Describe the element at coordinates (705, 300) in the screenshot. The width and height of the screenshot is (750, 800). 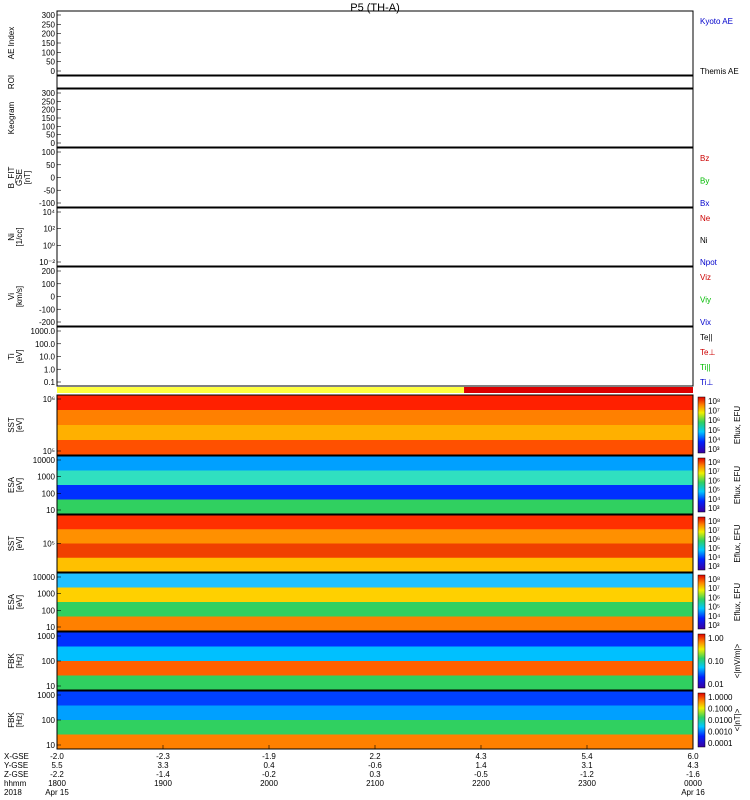
I see `legend-entry: Viy` at that location.